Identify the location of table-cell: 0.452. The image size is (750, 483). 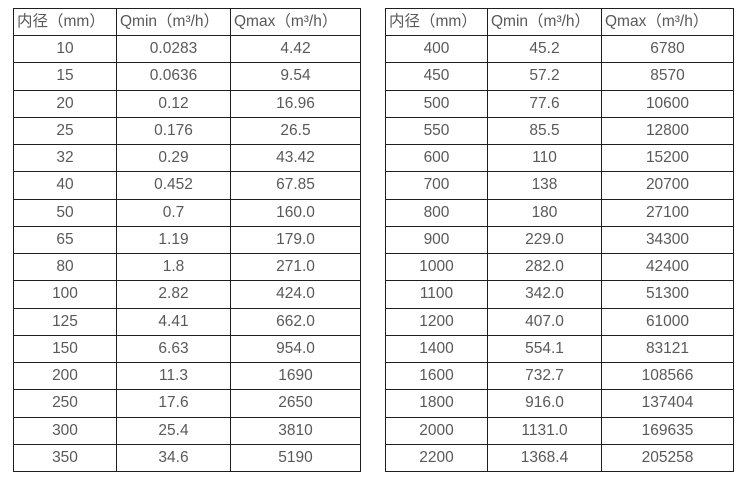
(173, 185).